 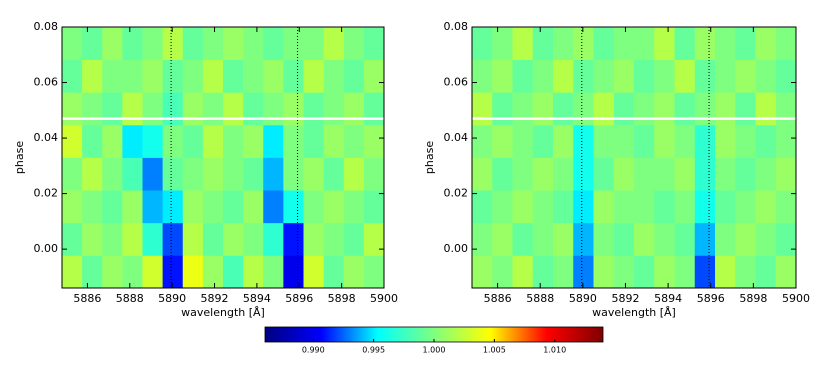 I want to click on y-tick-label: 0.02, so click(x=456, y=193).